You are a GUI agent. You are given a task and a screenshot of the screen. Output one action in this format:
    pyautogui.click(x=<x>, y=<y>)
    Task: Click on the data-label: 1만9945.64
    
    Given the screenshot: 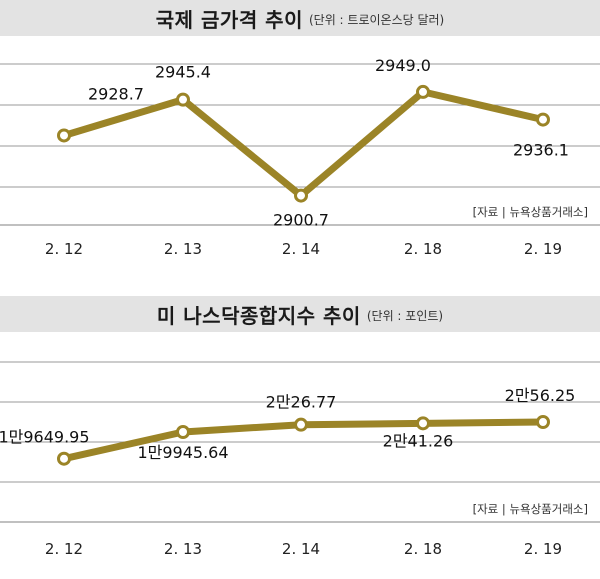 What is the action you would take?
    pyautogui.click(x=182, y=452)
    